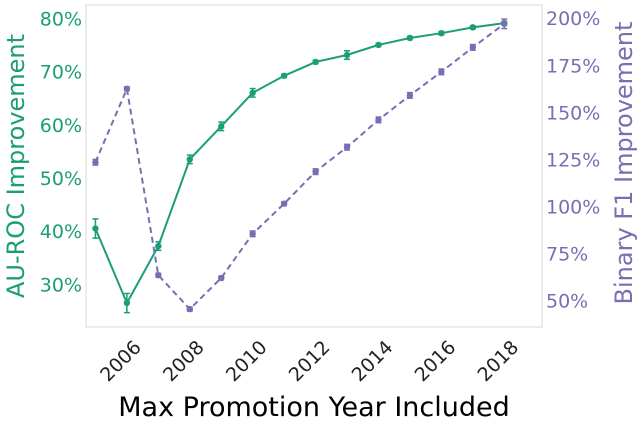  What do you see at coordinates (436, 361) in the screenshot?
I see `x-tick-label: 2016` at bounding box center [436, 361].